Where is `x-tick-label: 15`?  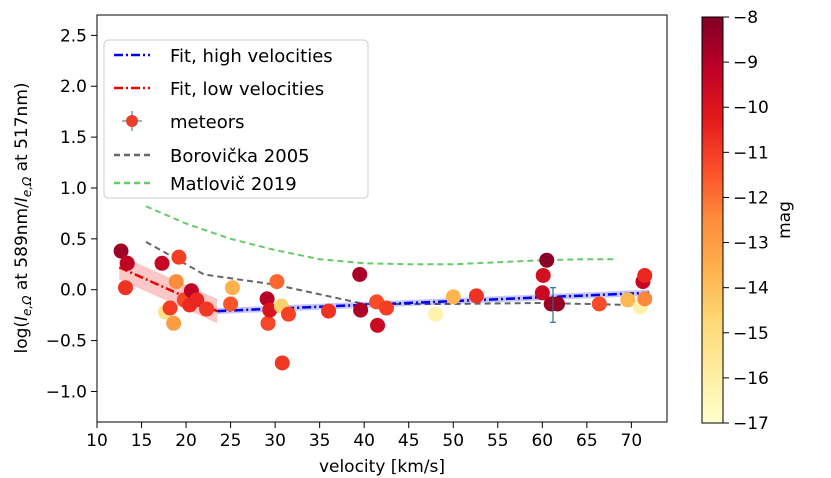
x-tick-label: 15 is located at coordinates (142, 441).